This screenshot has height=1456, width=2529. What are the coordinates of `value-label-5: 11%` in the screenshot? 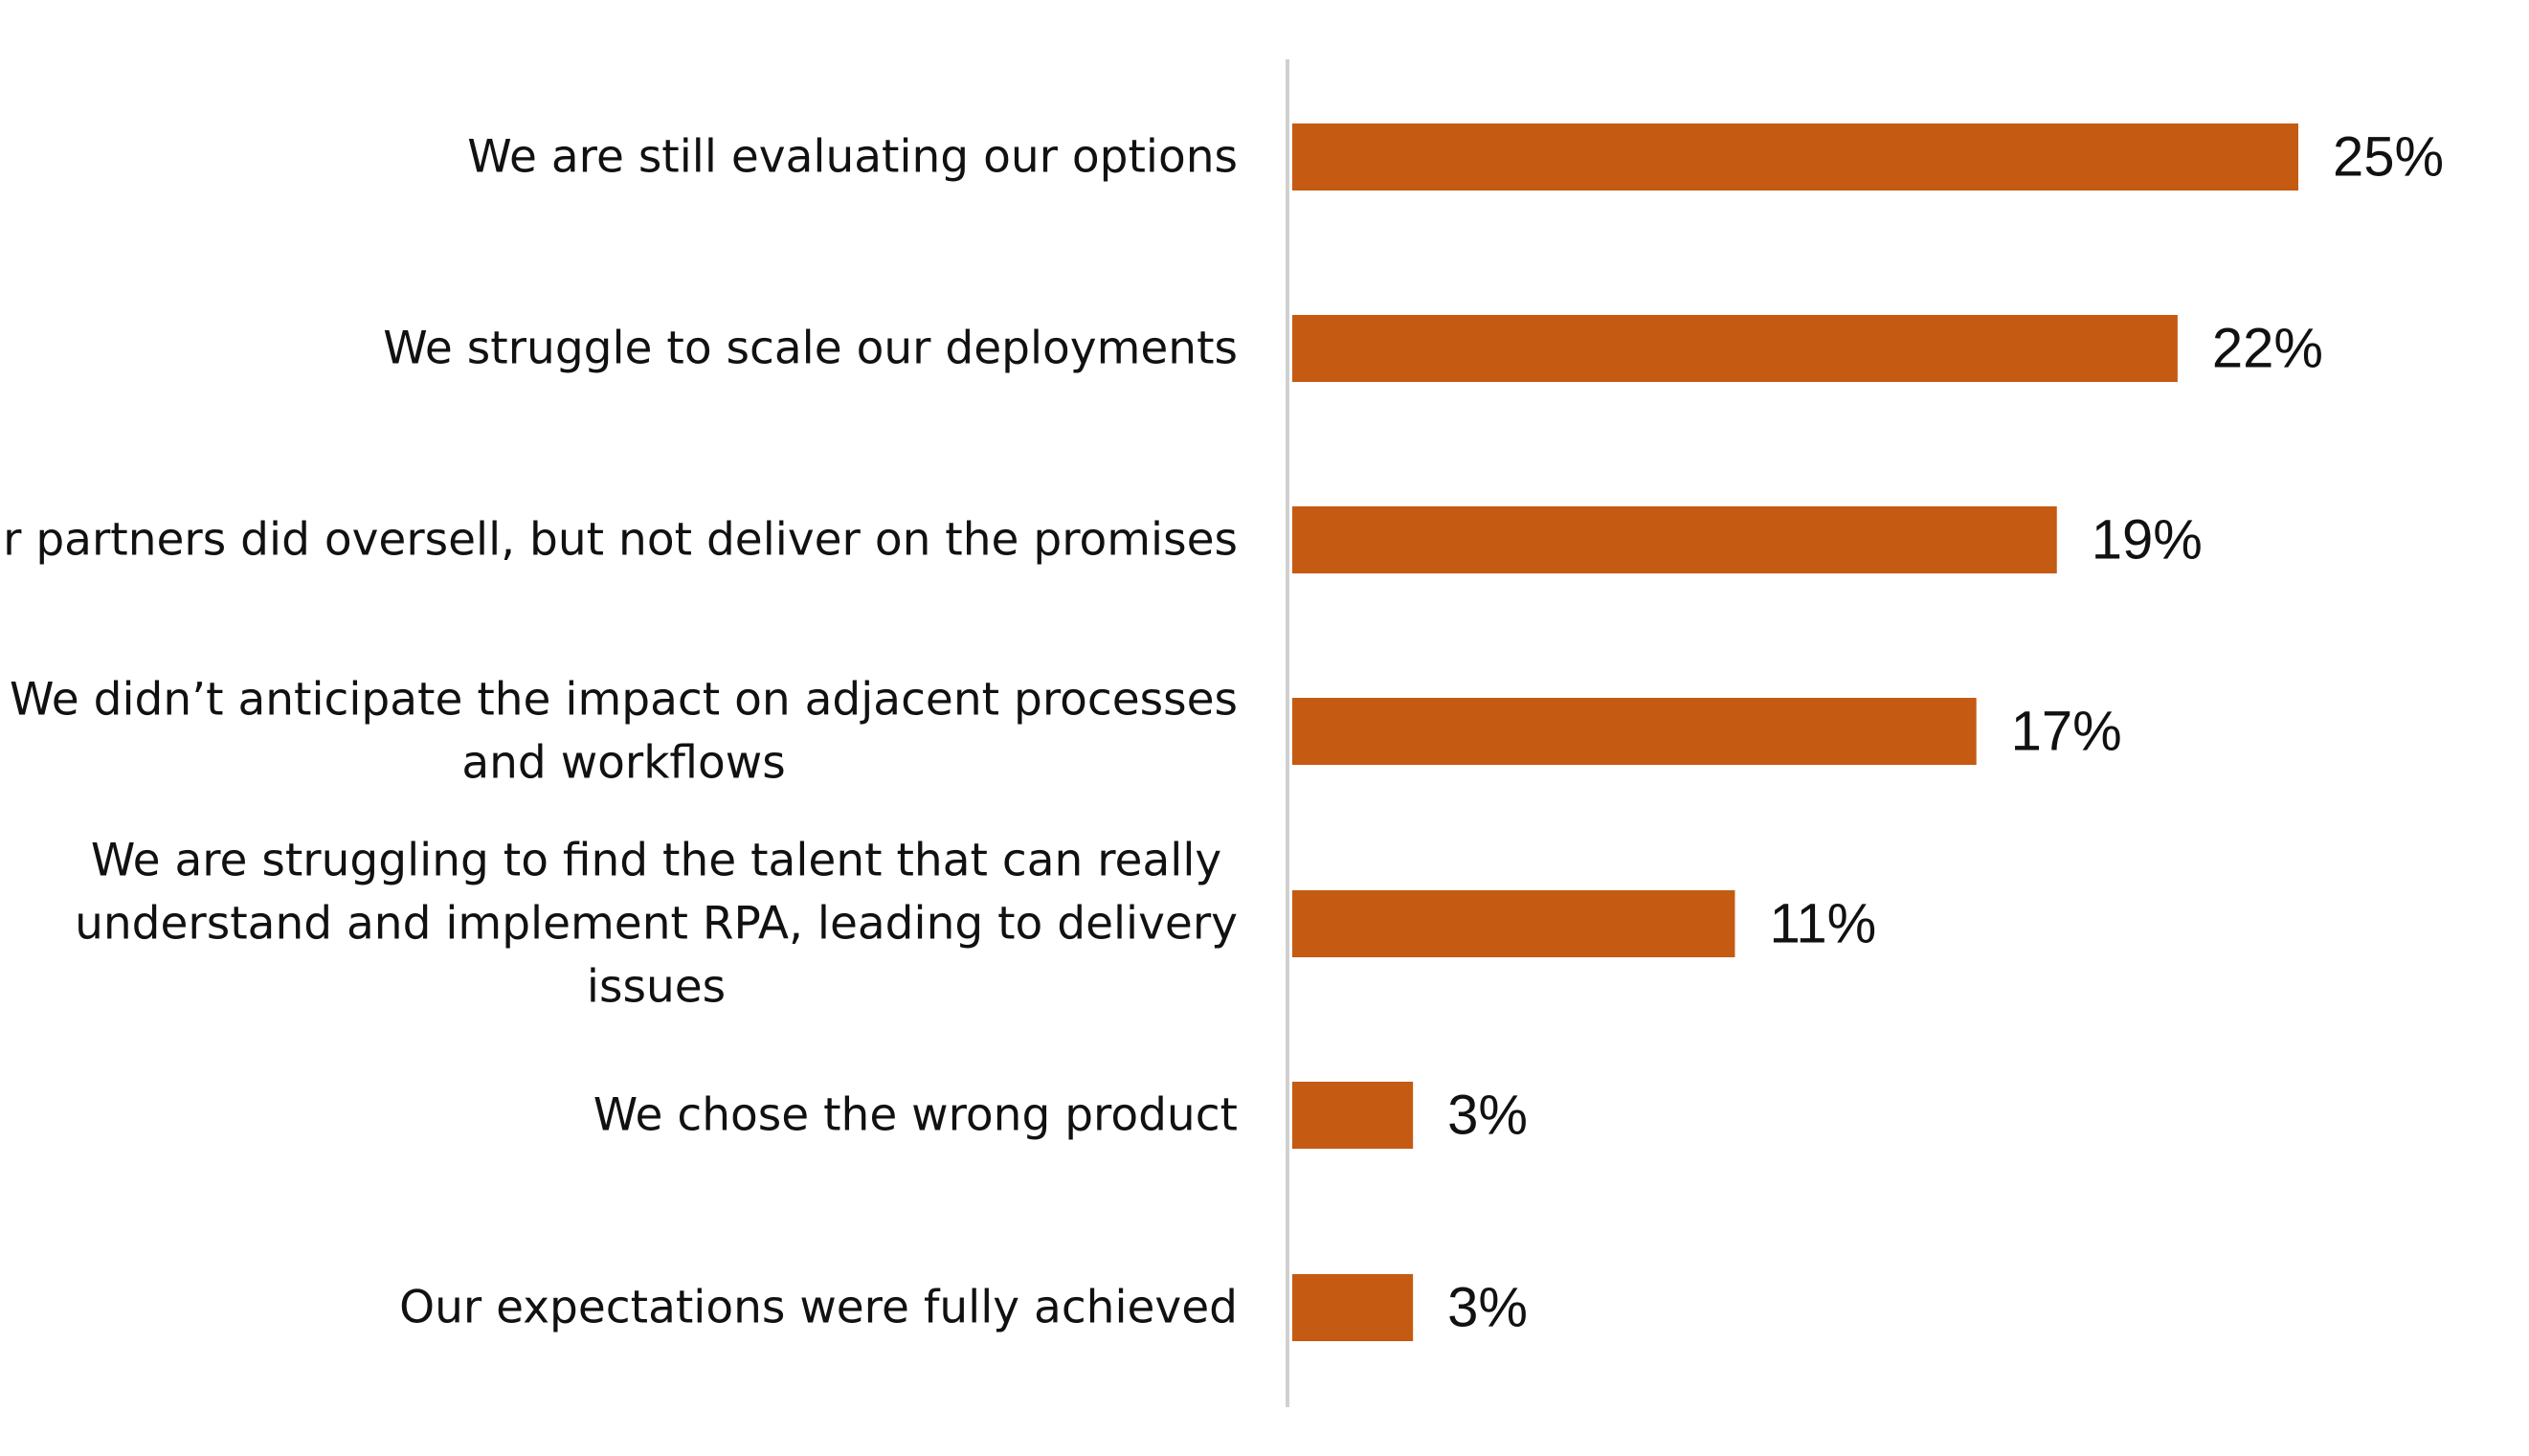 It's located at (1822, 924).